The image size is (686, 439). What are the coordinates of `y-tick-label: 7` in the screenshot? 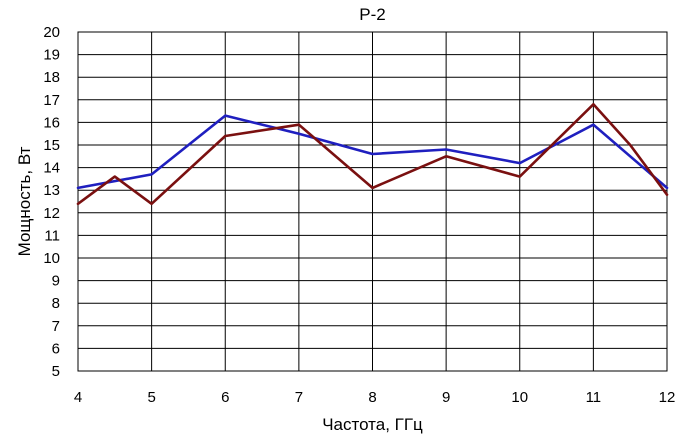 It's located at (56, 326).